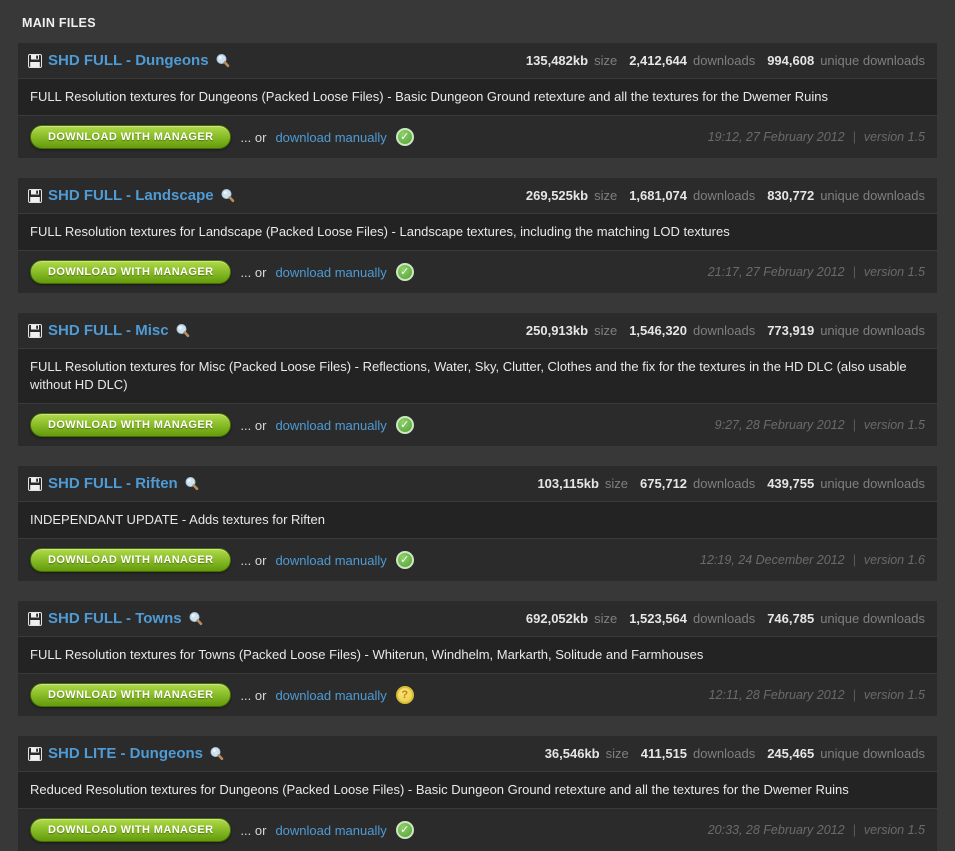 This screenshot has height=851, width=955. What do you see at coordinates (128, 60) in the screenshot?
I see `file-title-link: SHD FULL - Dungeons` at bounding box center [128, 60].